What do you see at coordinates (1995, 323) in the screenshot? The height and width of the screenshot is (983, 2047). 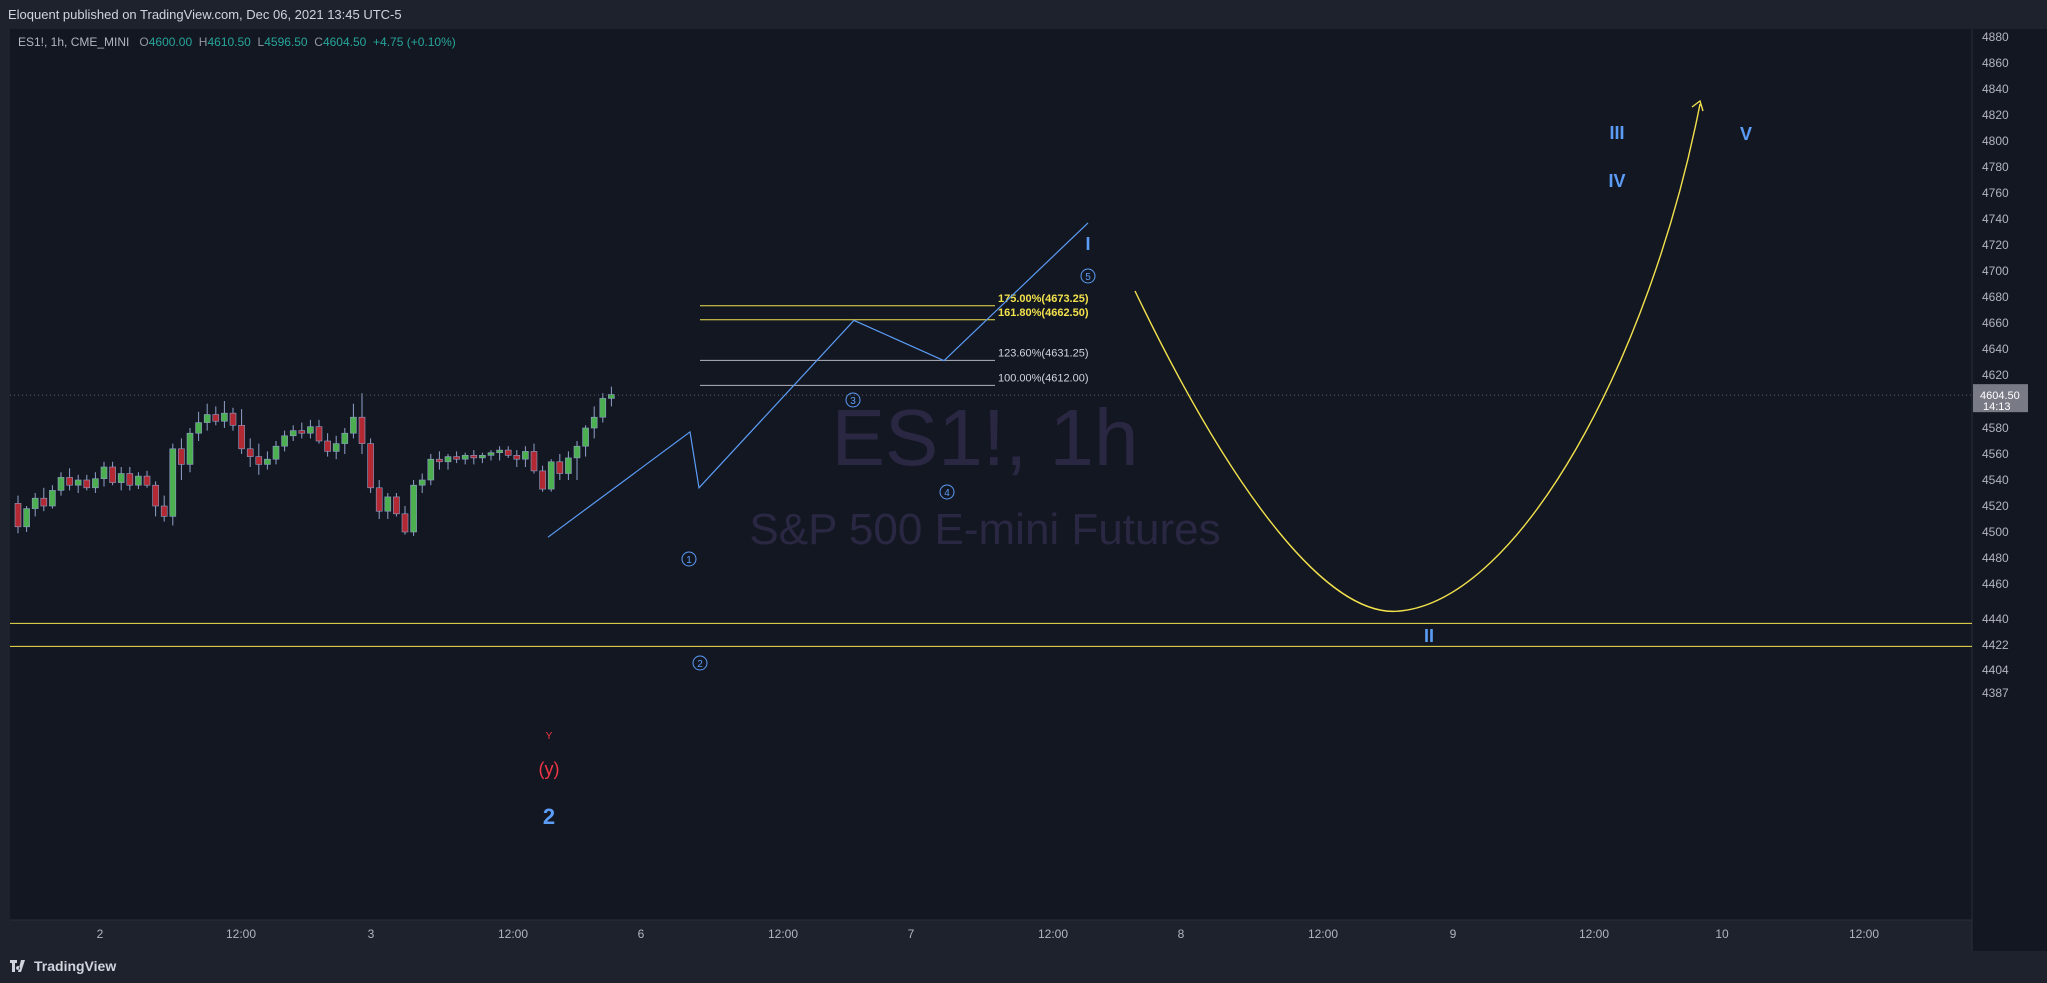 I see `price-tick-label: 4660` at bounding box center [1995, 323].